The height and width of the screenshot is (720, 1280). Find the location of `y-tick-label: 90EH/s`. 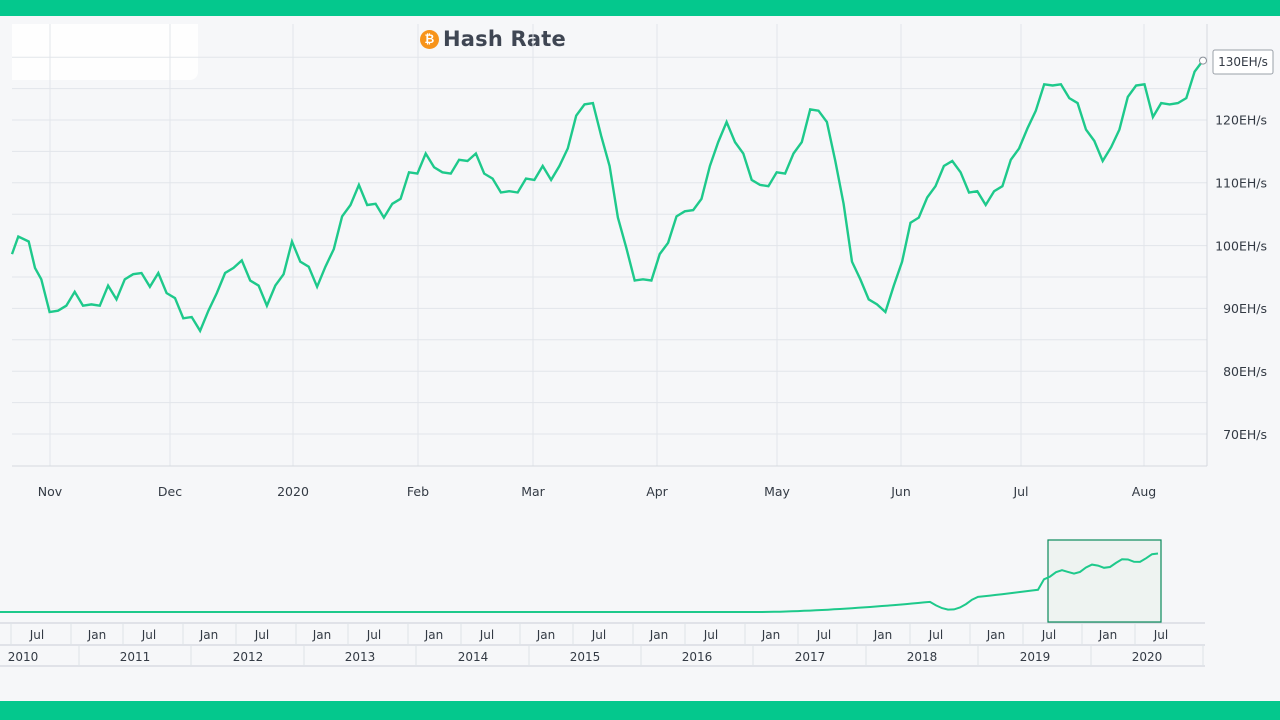

y-tick-label: 90EH/s is located at coordinates (1245, 308).